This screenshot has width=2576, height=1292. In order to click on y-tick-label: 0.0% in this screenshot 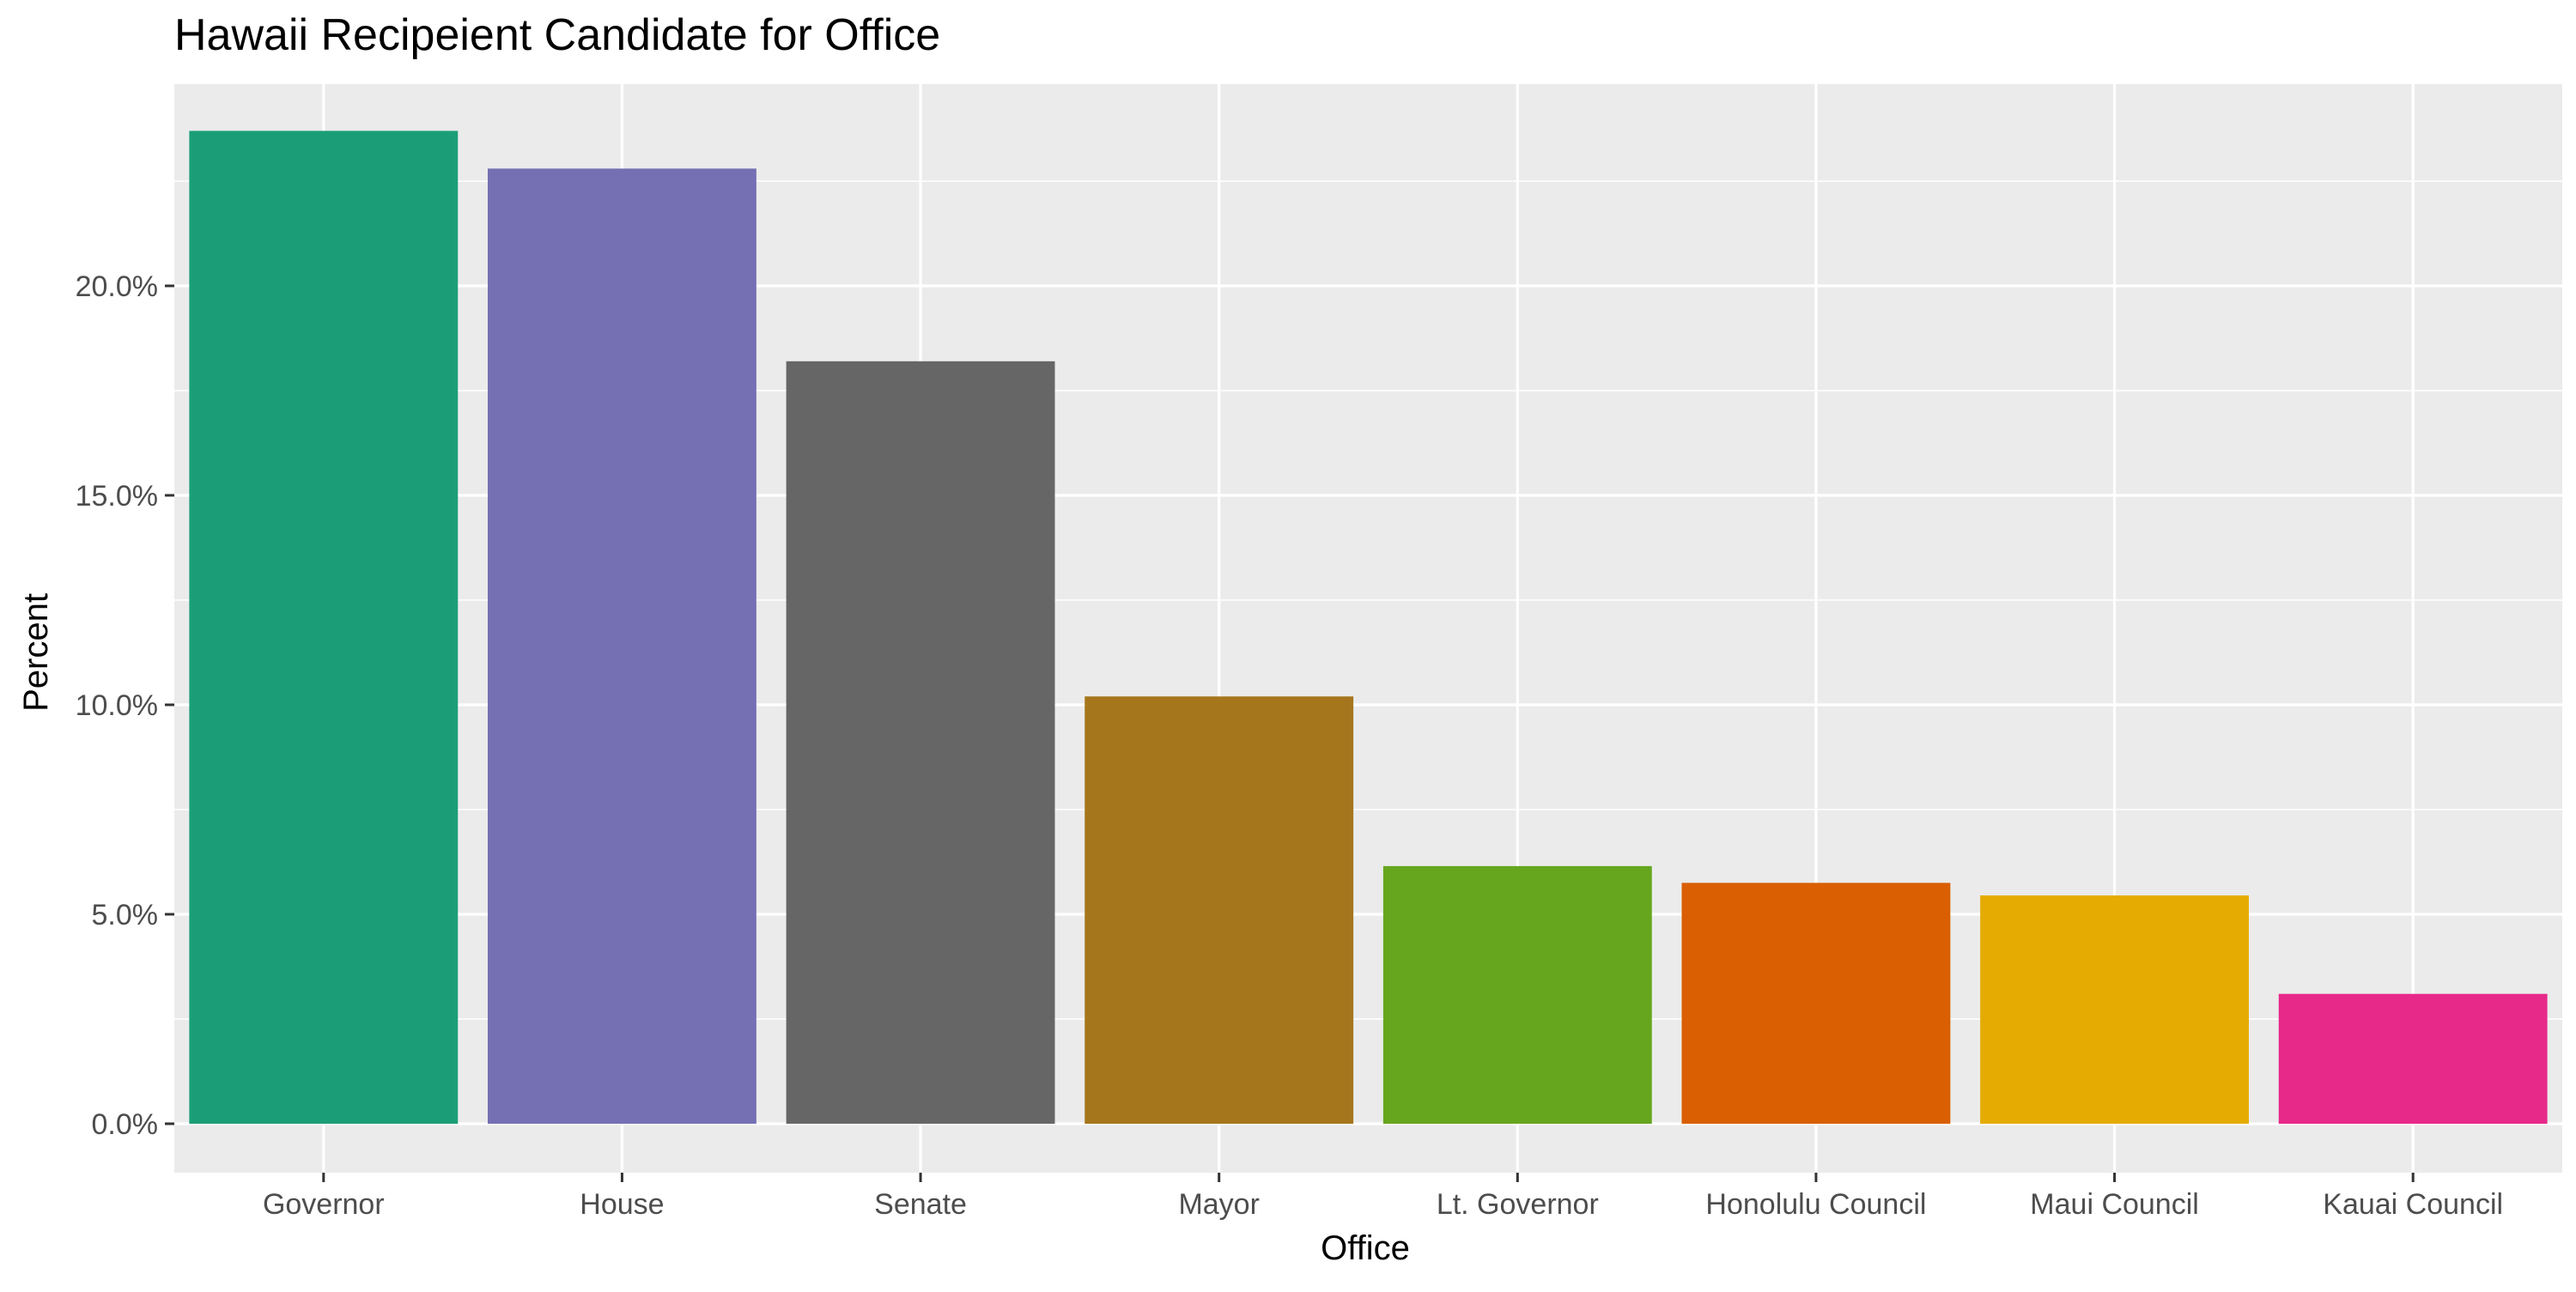, I will do `click(126, 1124)`.